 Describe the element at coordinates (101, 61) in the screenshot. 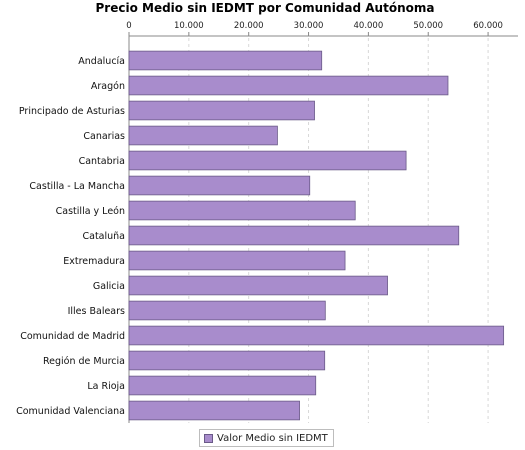

I see `category-label: Andalucía` at that location.